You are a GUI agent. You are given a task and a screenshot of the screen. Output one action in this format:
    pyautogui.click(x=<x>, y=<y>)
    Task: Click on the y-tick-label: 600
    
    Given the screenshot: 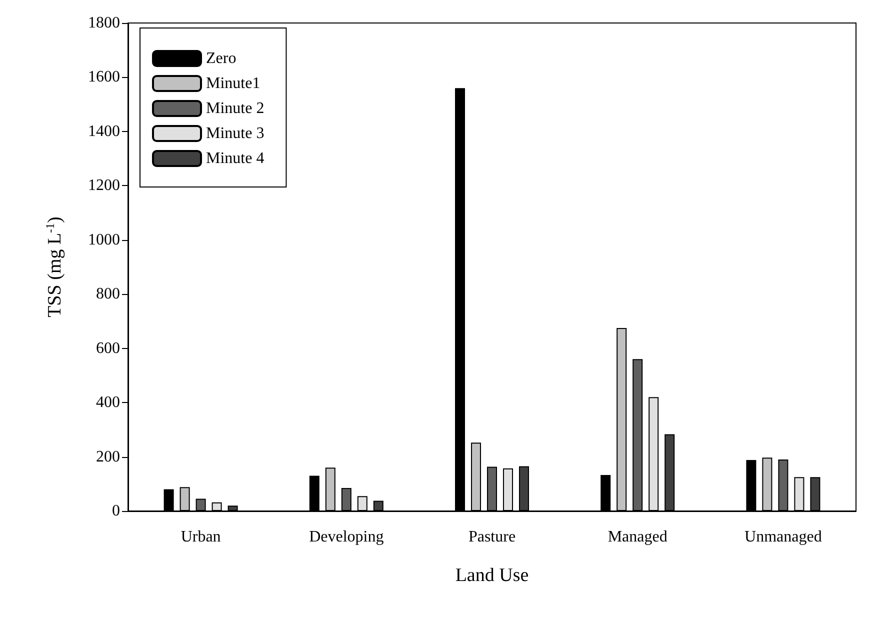 What is the action you would take?
    pyautogui.click(x=108, y=348)
    